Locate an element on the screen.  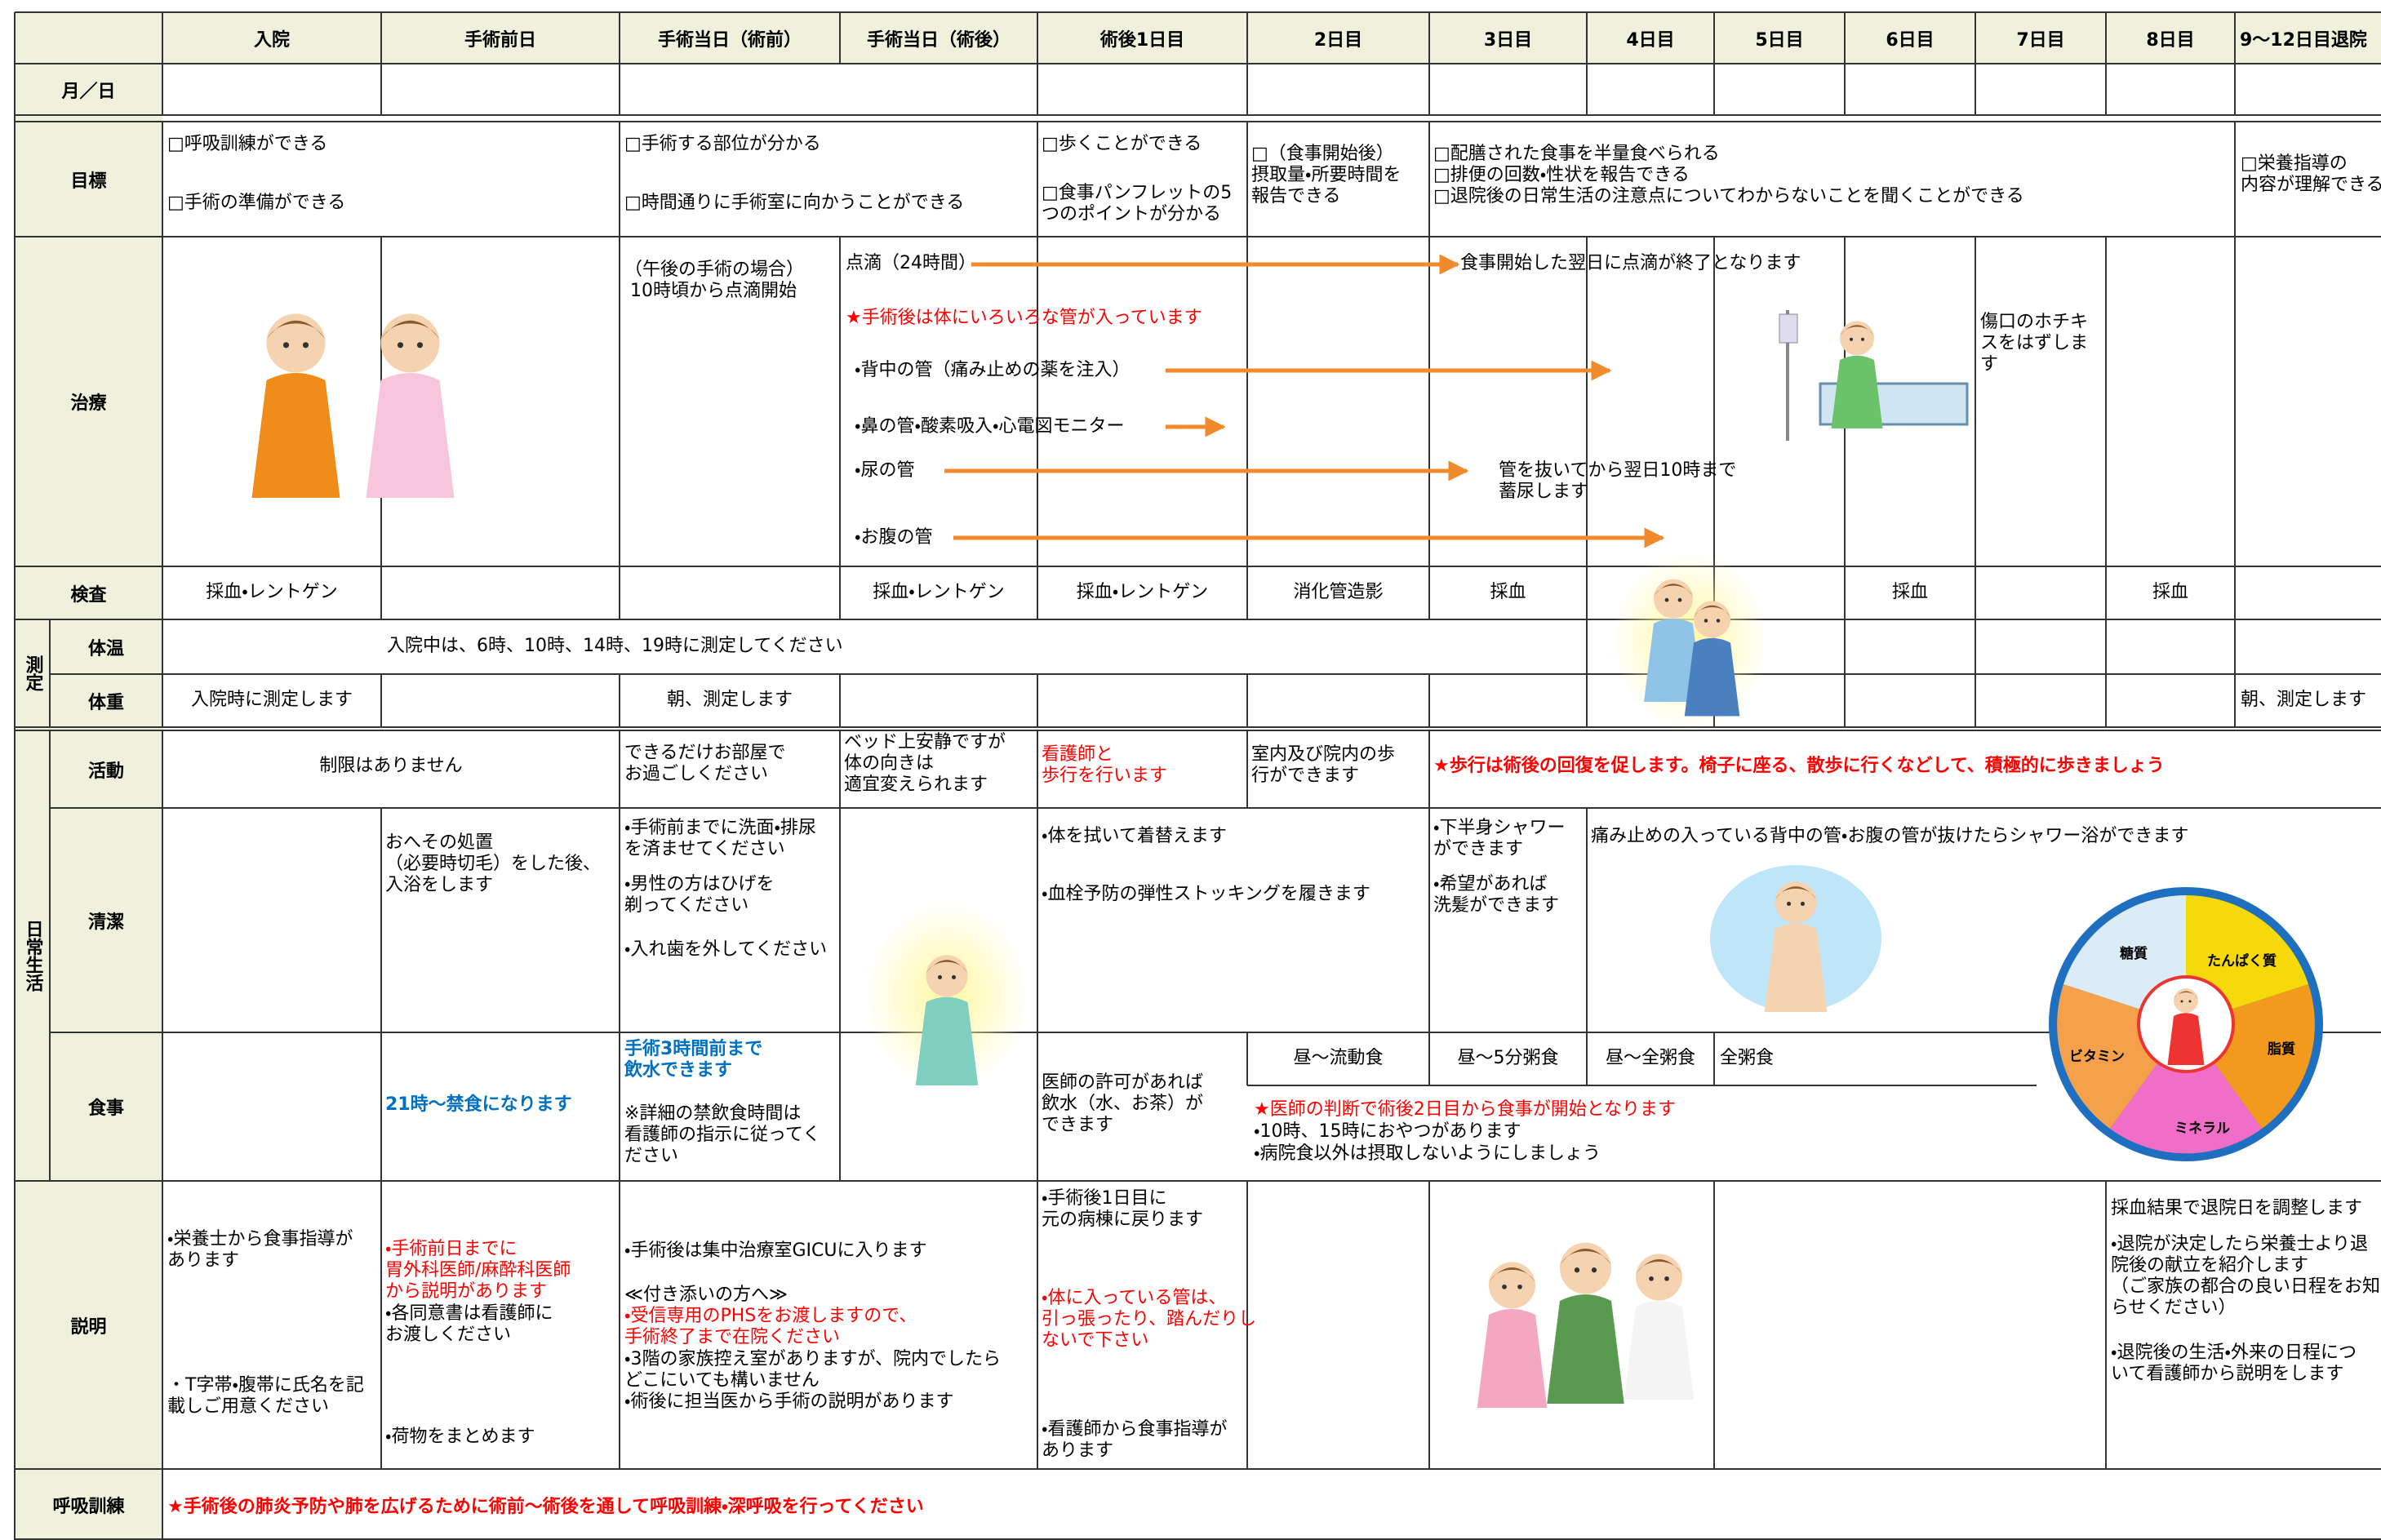
man is located at coordinates (1585, 1323).